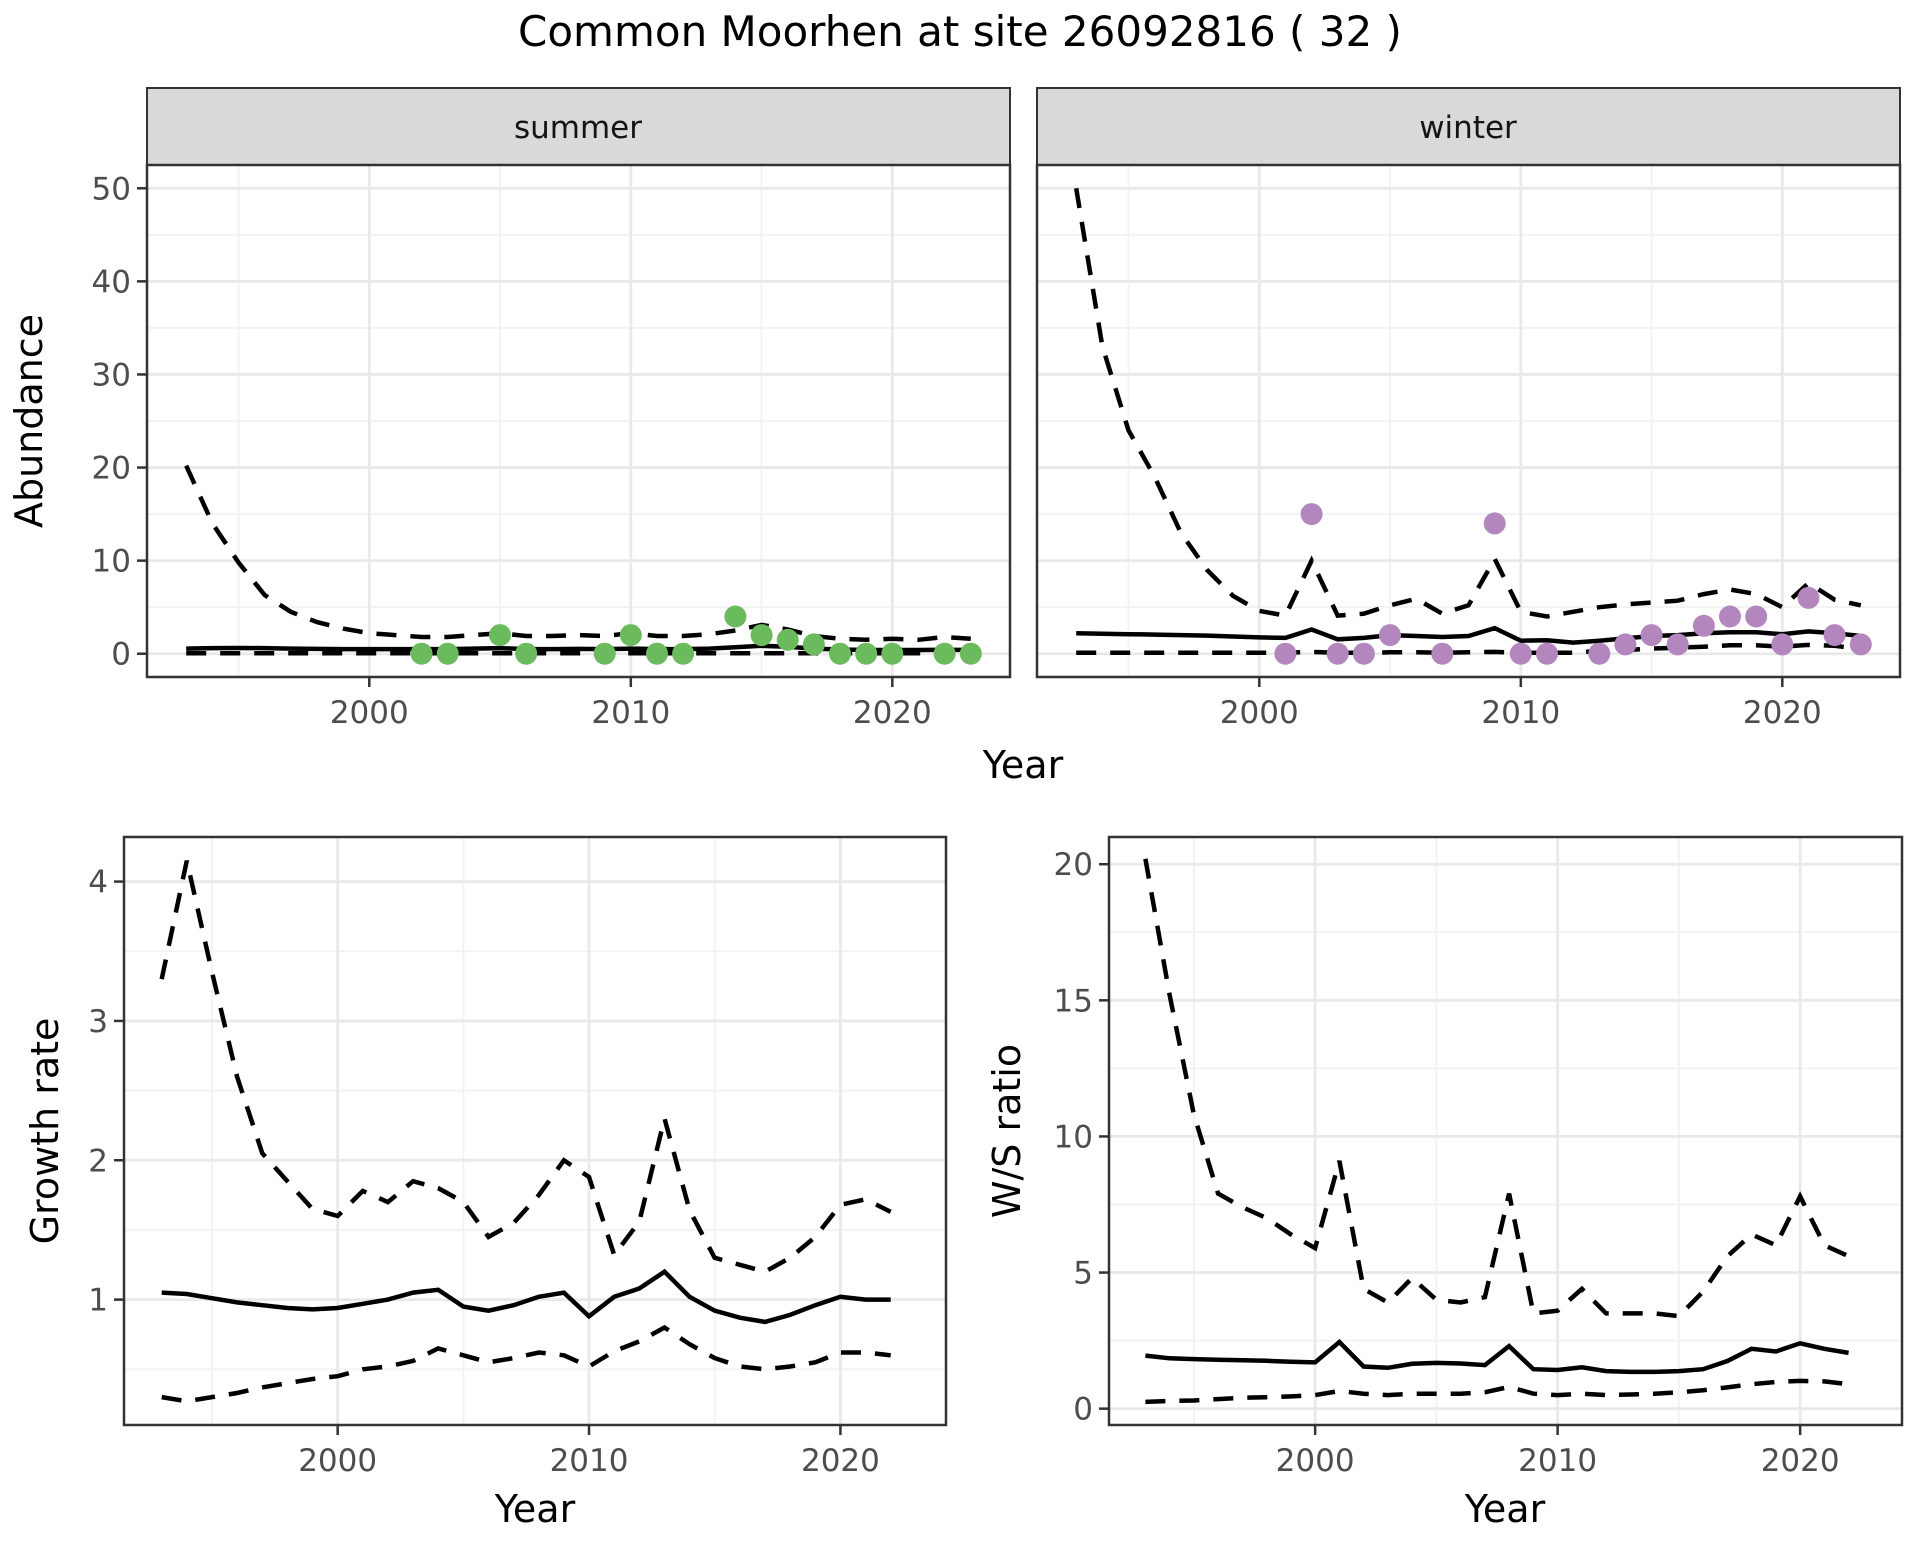 This screenshot has height=1560, width=1920. I want to click on facet-strip-winter-label: winter, so click(1468, 128).